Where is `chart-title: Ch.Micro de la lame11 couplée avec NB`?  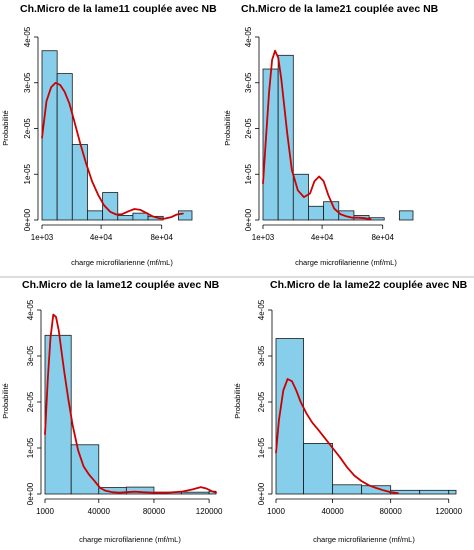
chart-title: Ch.Micro de la lame11 couplée avec NB is located at coordinates (118, 9).